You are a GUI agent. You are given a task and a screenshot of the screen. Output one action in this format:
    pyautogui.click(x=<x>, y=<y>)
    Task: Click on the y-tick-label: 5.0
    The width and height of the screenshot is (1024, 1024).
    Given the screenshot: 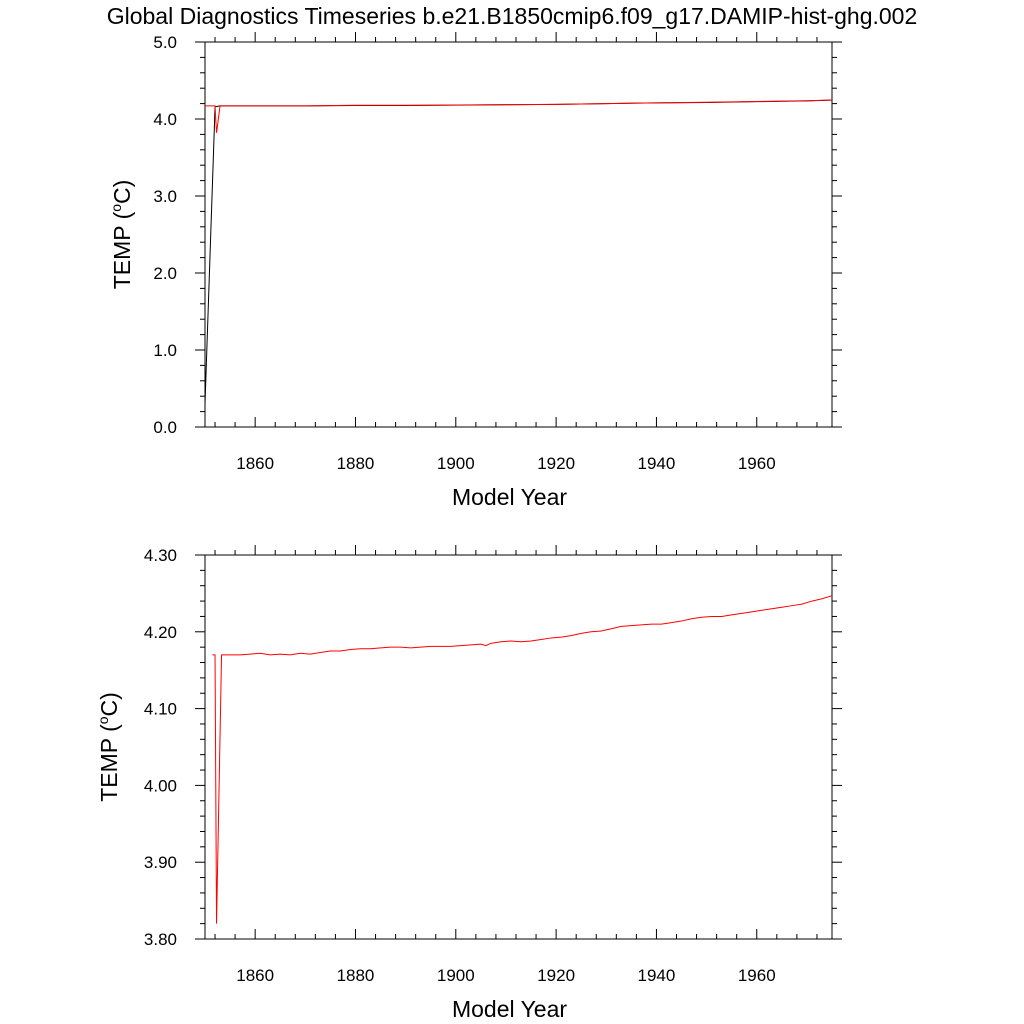 What is the action you would take?
    pyautogui.click(x=165, y=42)
    